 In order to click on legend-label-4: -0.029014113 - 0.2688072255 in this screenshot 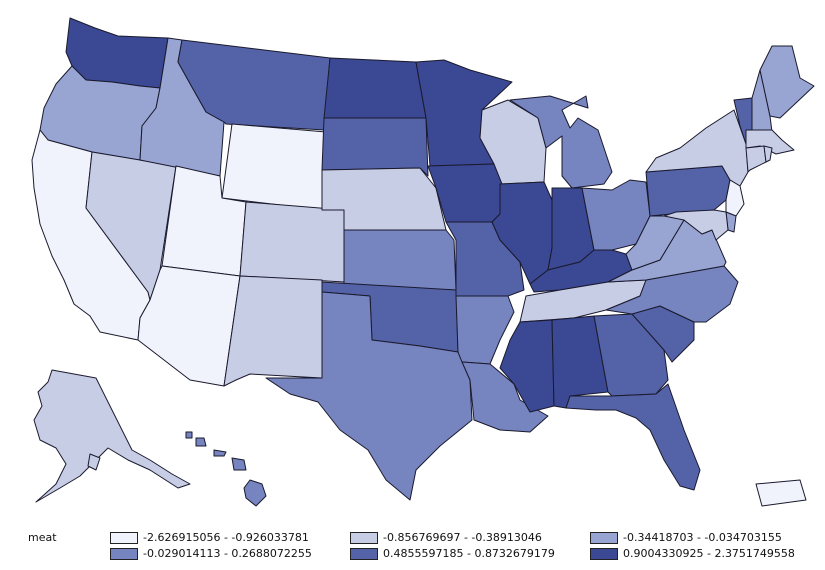, I will do `click(227, 553)`.